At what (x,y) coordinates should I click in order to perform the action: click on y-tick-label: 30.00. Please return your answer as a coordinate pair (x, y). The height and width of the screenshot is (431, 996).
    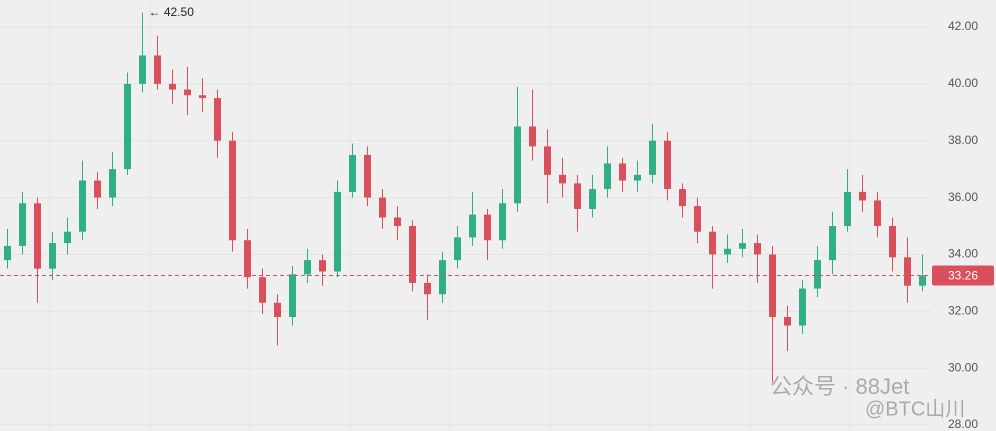
    Looking at the image, I should click on (963, 367).